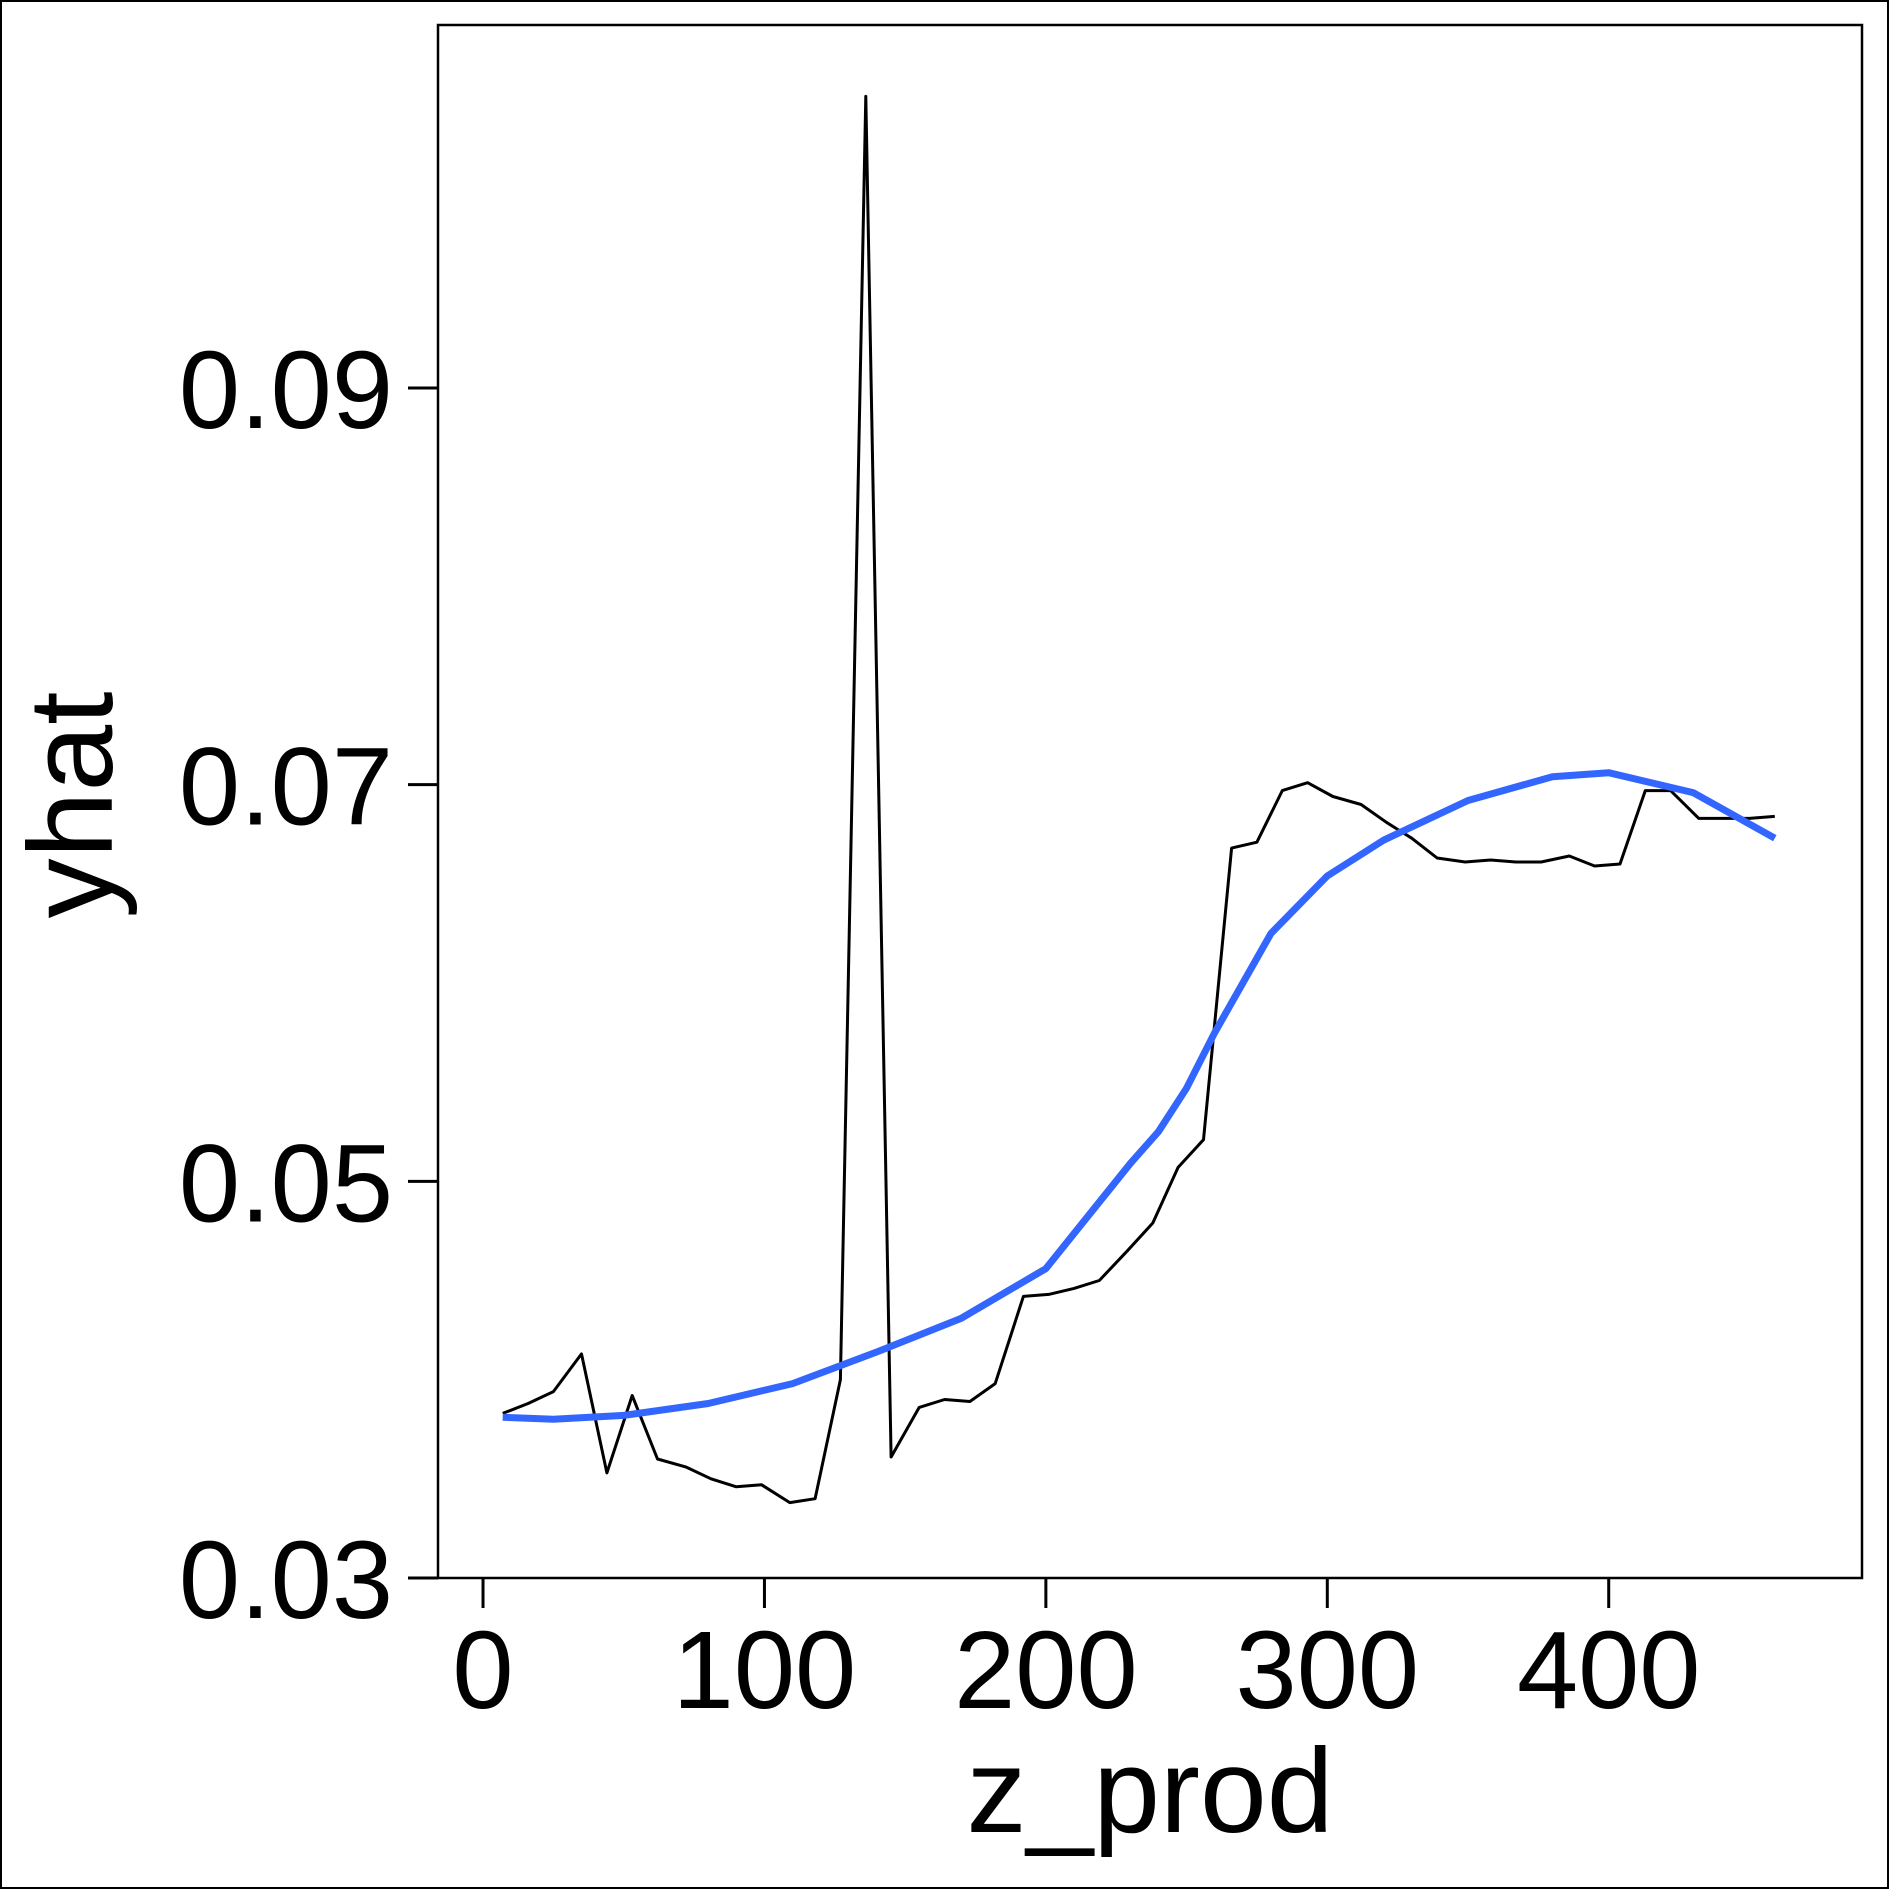  What do you see at coordinates (71, 805) in the screenshot?
I see `y-axis-title: yhat` at bounding box center [71, 805].